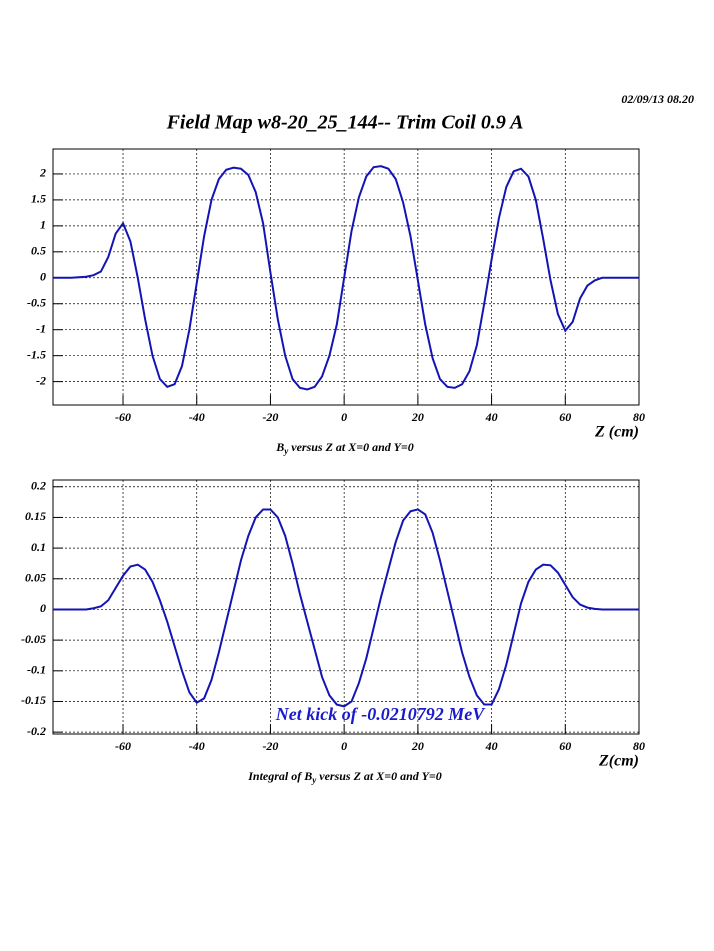 The width and height of the screenshot is (714, 951). I want to click on y-tick-label: -0.05, so click(33, 639).